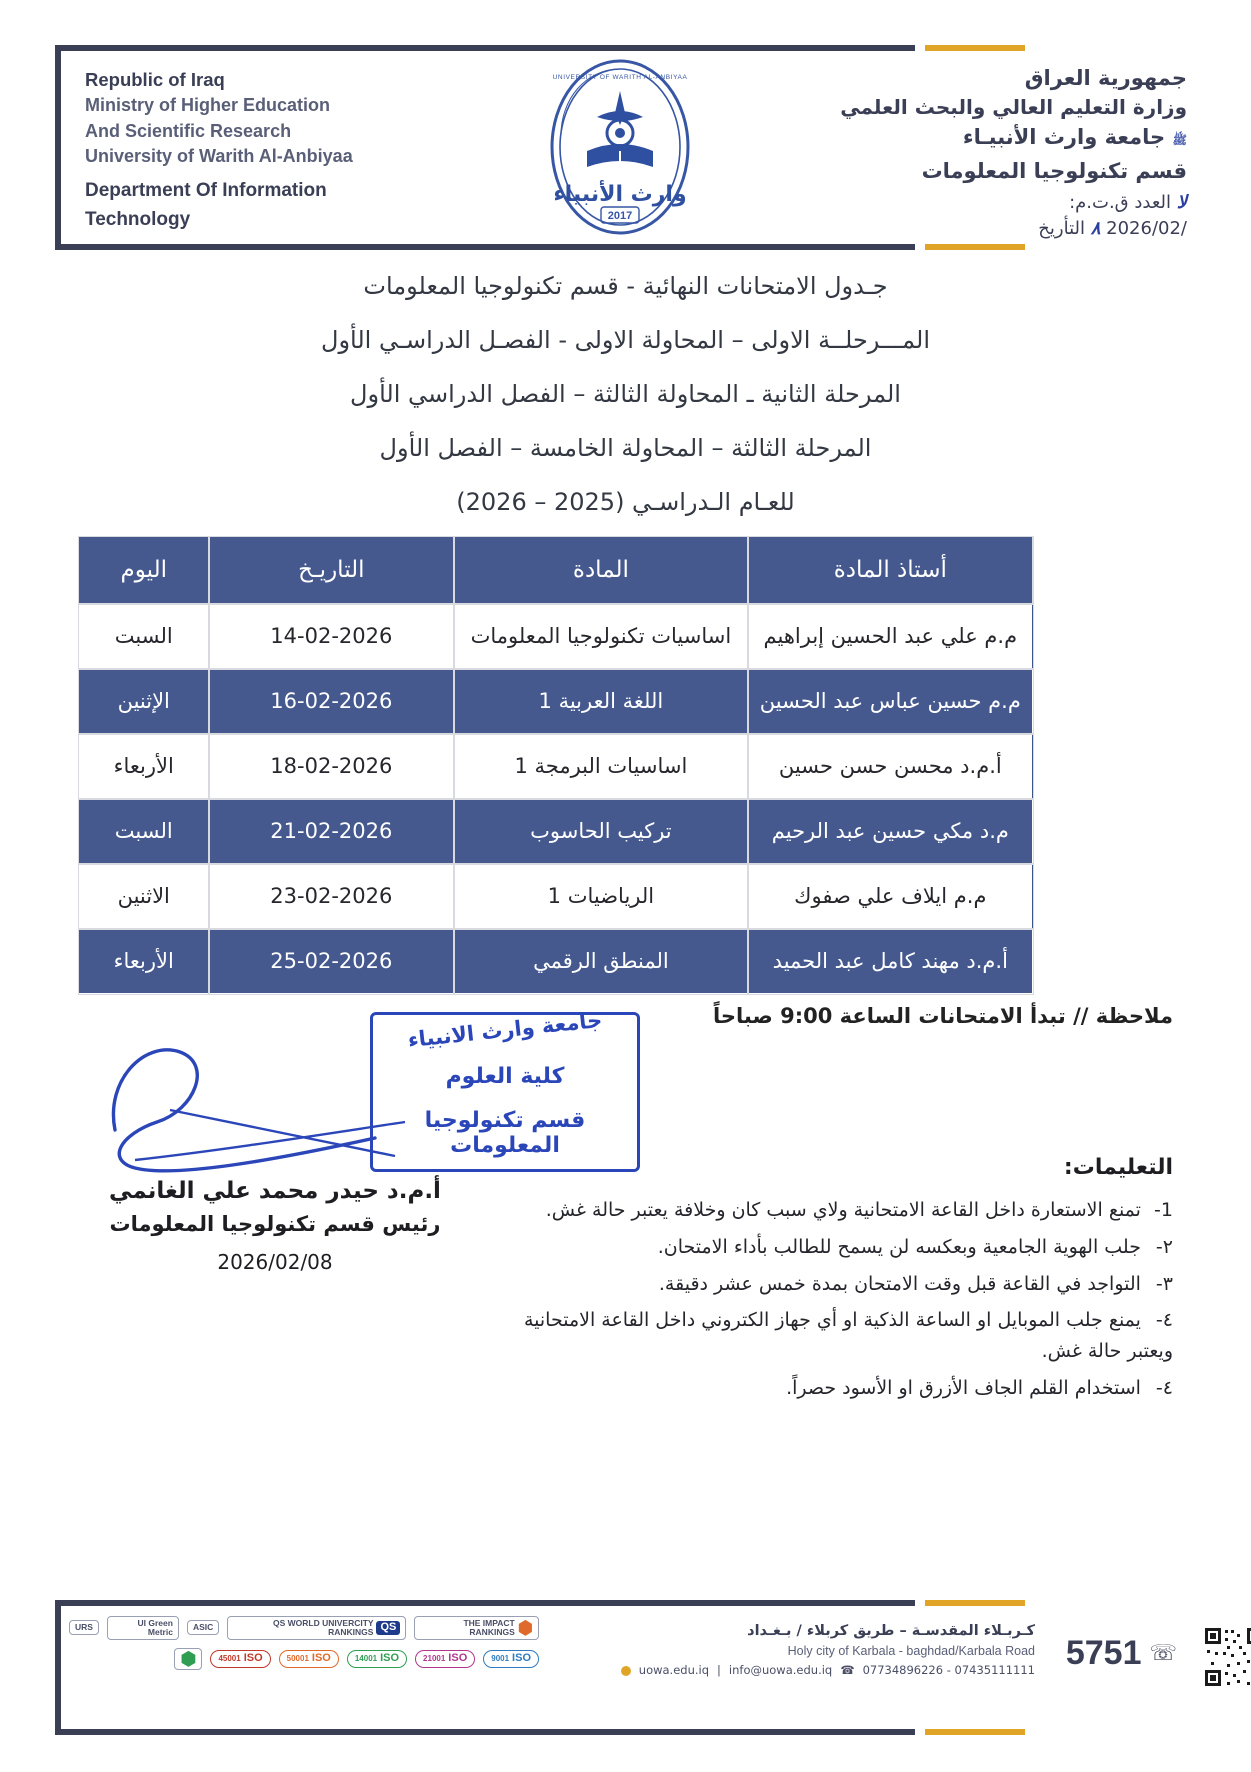 This screenshot has width=1251, height=1772. What do you see at coordinates (1227, 1657) in the screenshot?
I see `qr-code` at bounding box center [1227, 1657].